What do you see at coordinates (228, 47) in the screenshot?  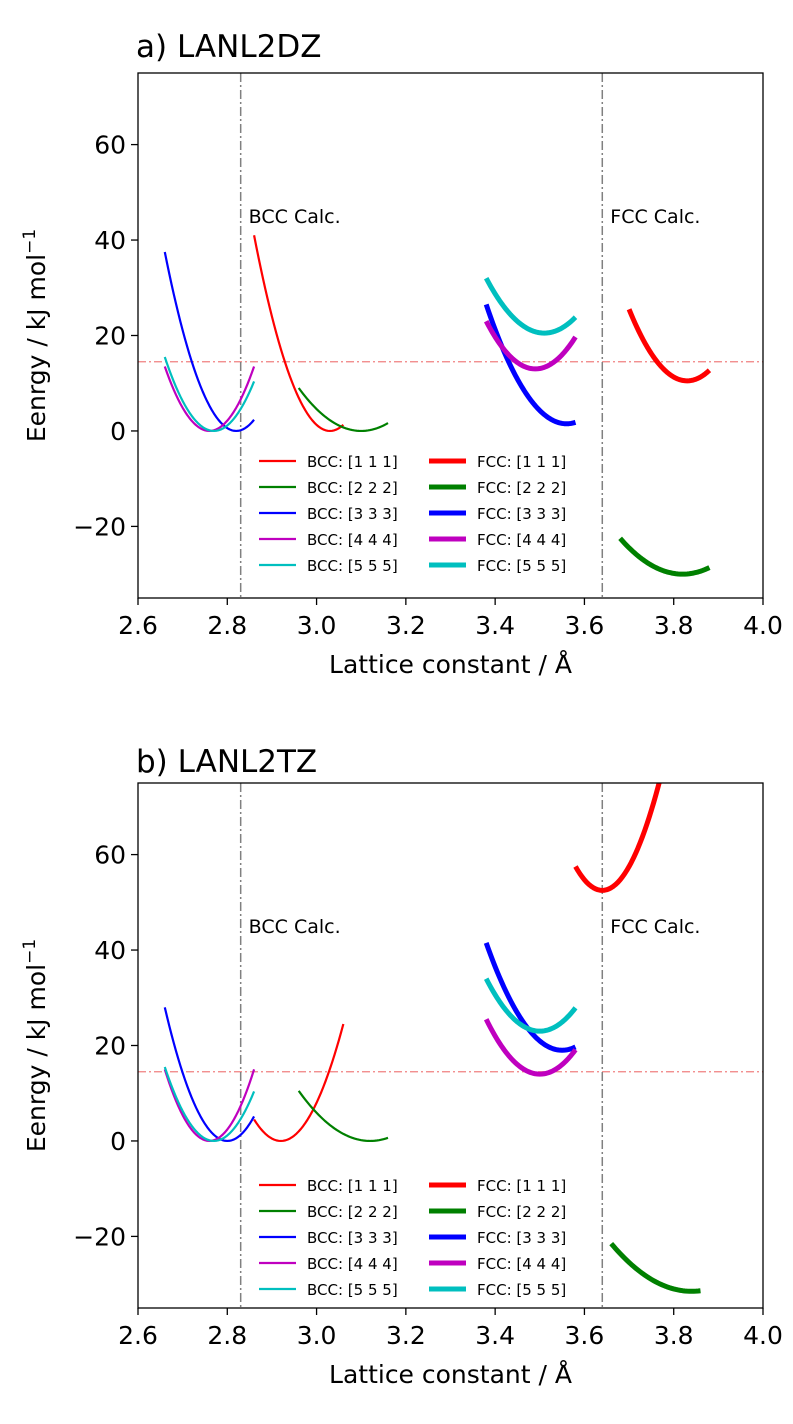 I see `chart-title: a) LANL2DZ` at bounding box center [228, 47].